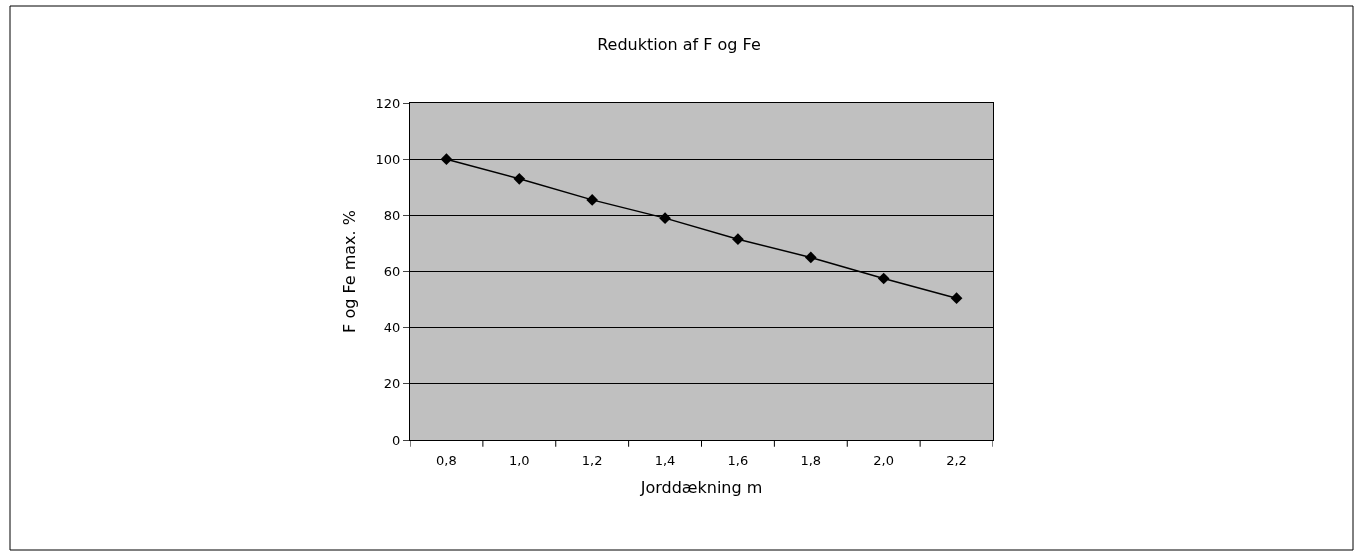 The image size is (1358, 556). Describe the element at coordinates (350, 271) in the screenshot. I see `y-axis-title: F og Fe max. %` at that location.